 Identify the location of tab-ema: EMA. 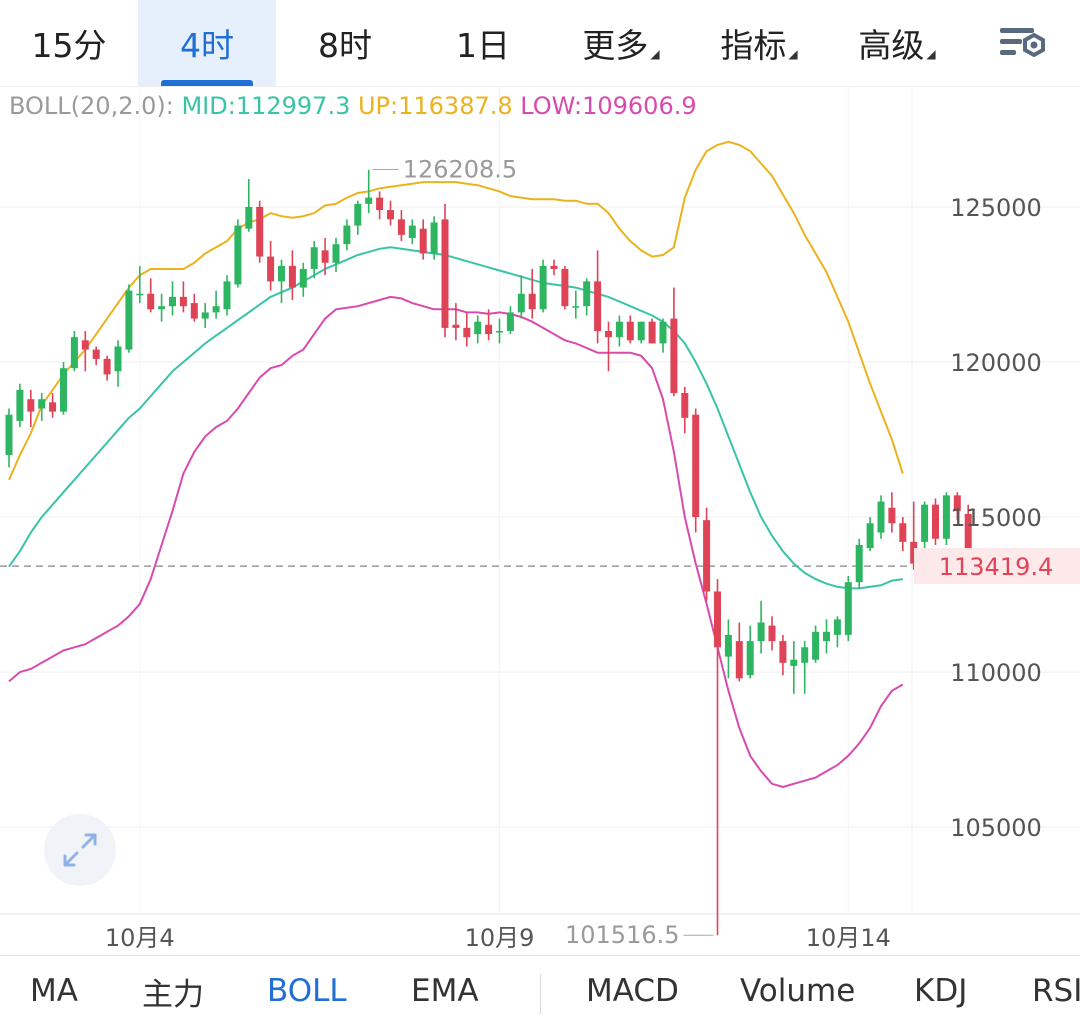
(445, 991).